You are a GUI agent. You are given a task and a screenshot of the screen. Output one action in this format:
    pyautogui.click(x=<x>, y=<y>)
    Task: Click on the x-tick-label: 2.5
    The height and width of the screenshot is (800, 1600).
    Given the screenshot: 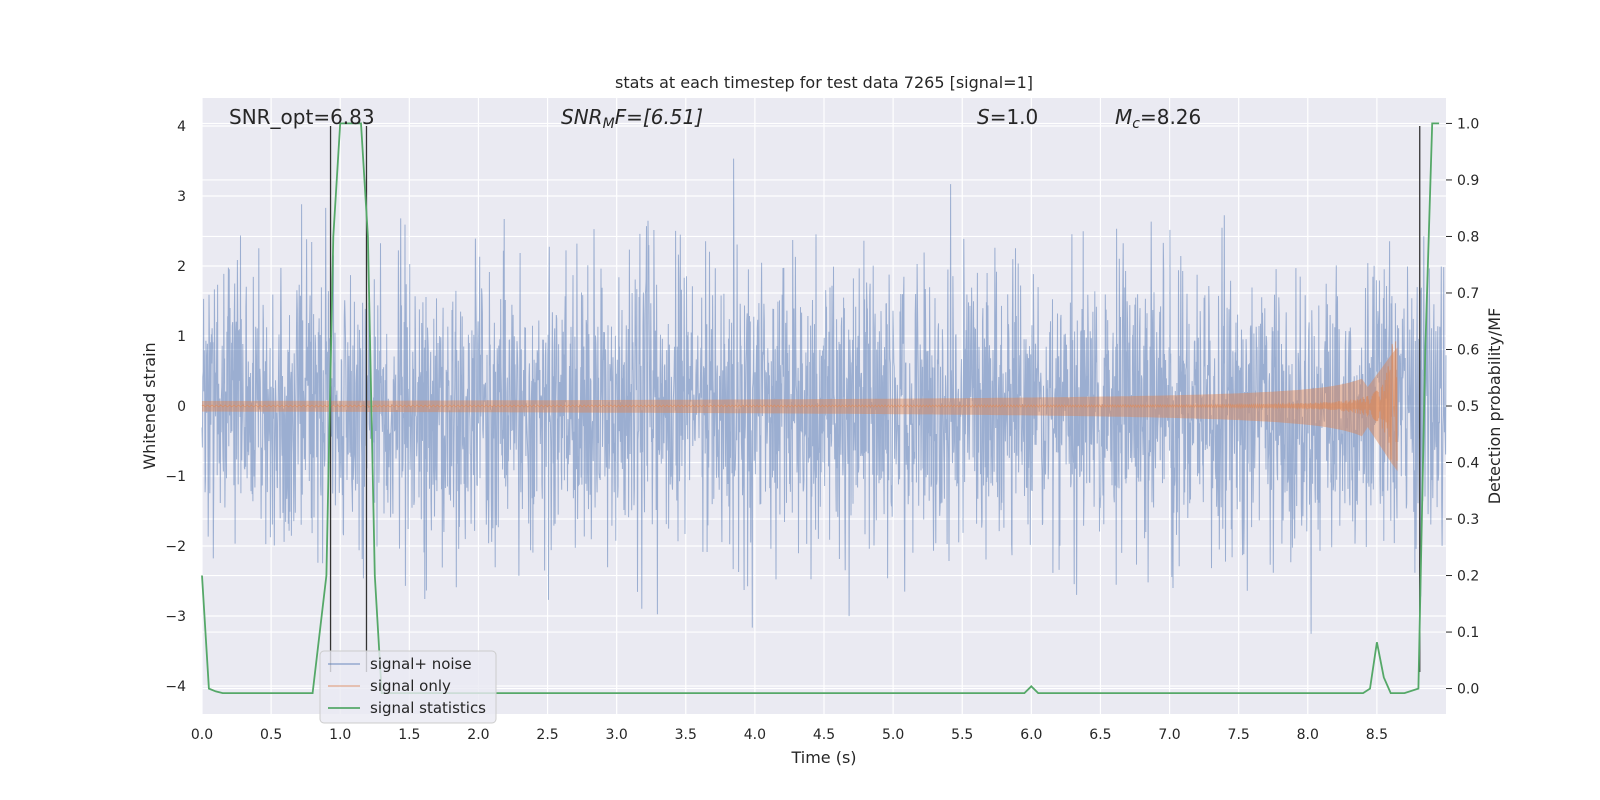 What is the action you would take?
    pyautogui.click(x=547, y=735)
    